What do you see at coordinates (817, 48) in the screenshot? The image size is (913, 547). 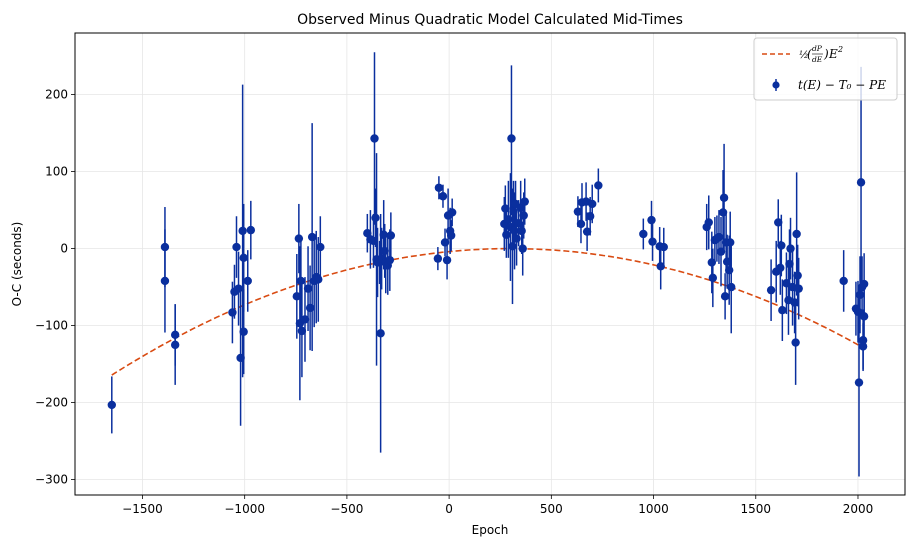 I see `legend-model-dp: dP` at bounding box center [817, 48].